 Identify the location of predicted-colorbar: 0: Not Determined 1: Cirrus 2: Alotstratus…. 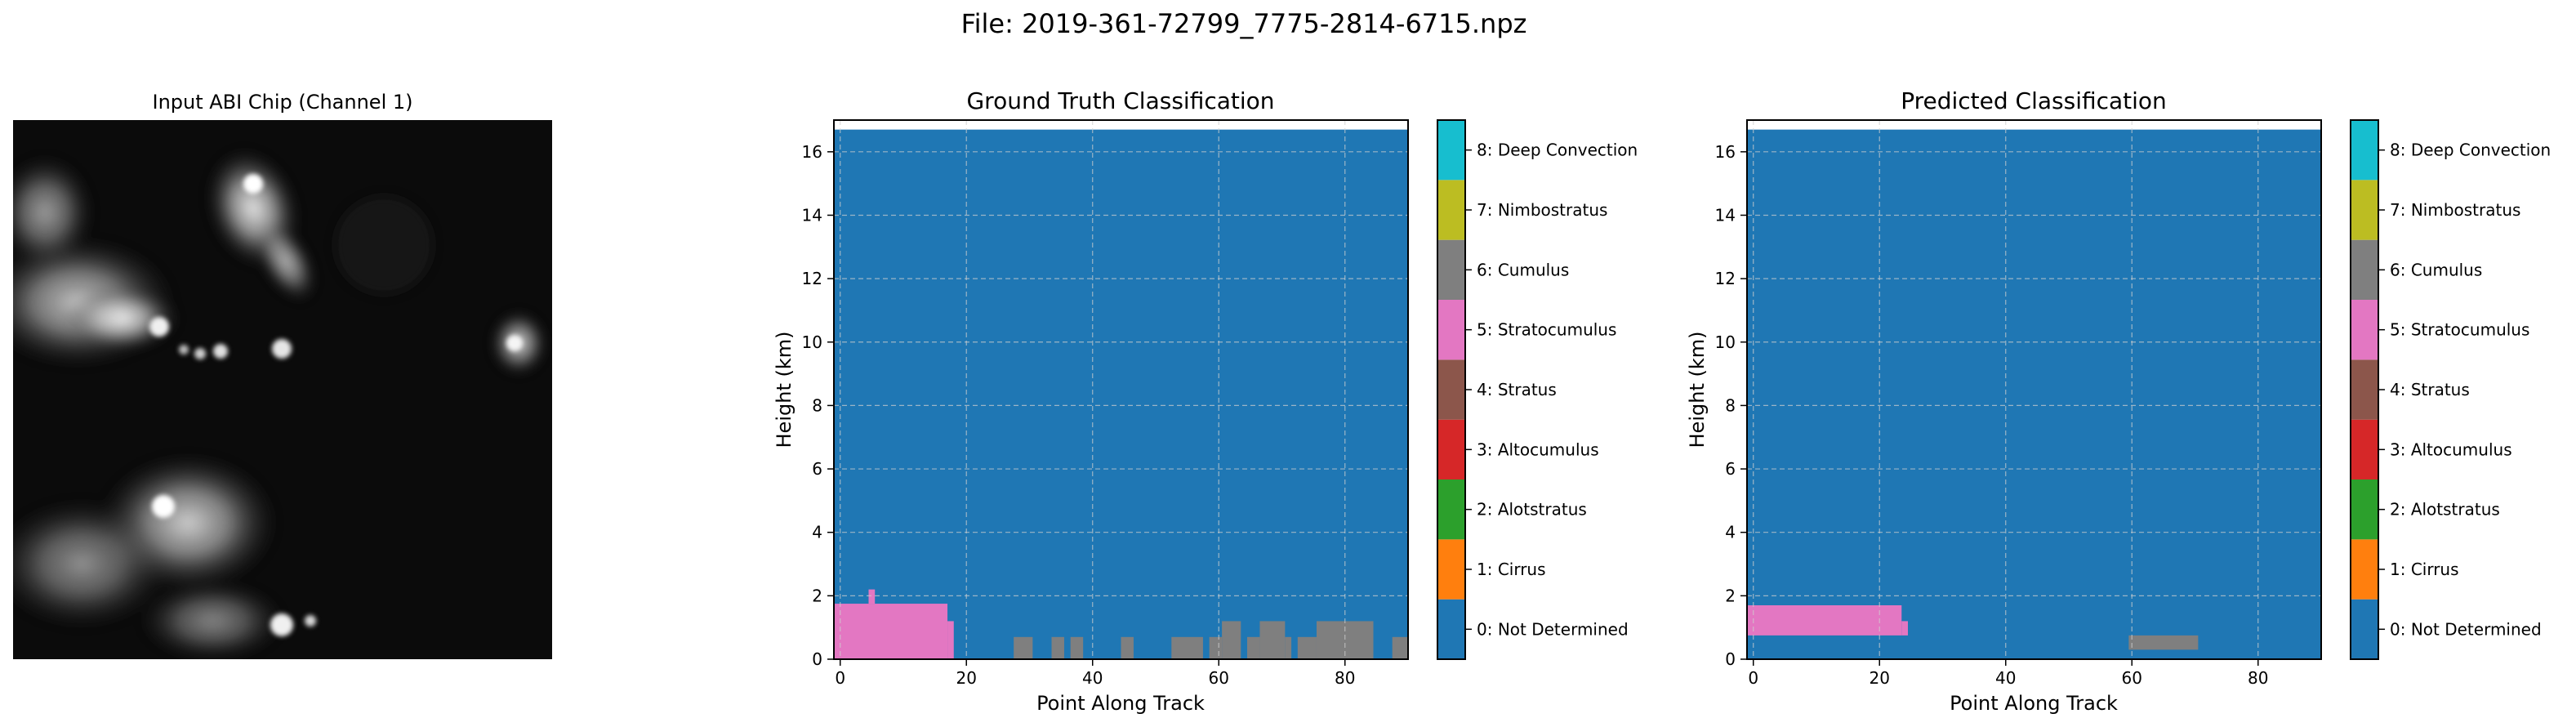
(2450, 389).